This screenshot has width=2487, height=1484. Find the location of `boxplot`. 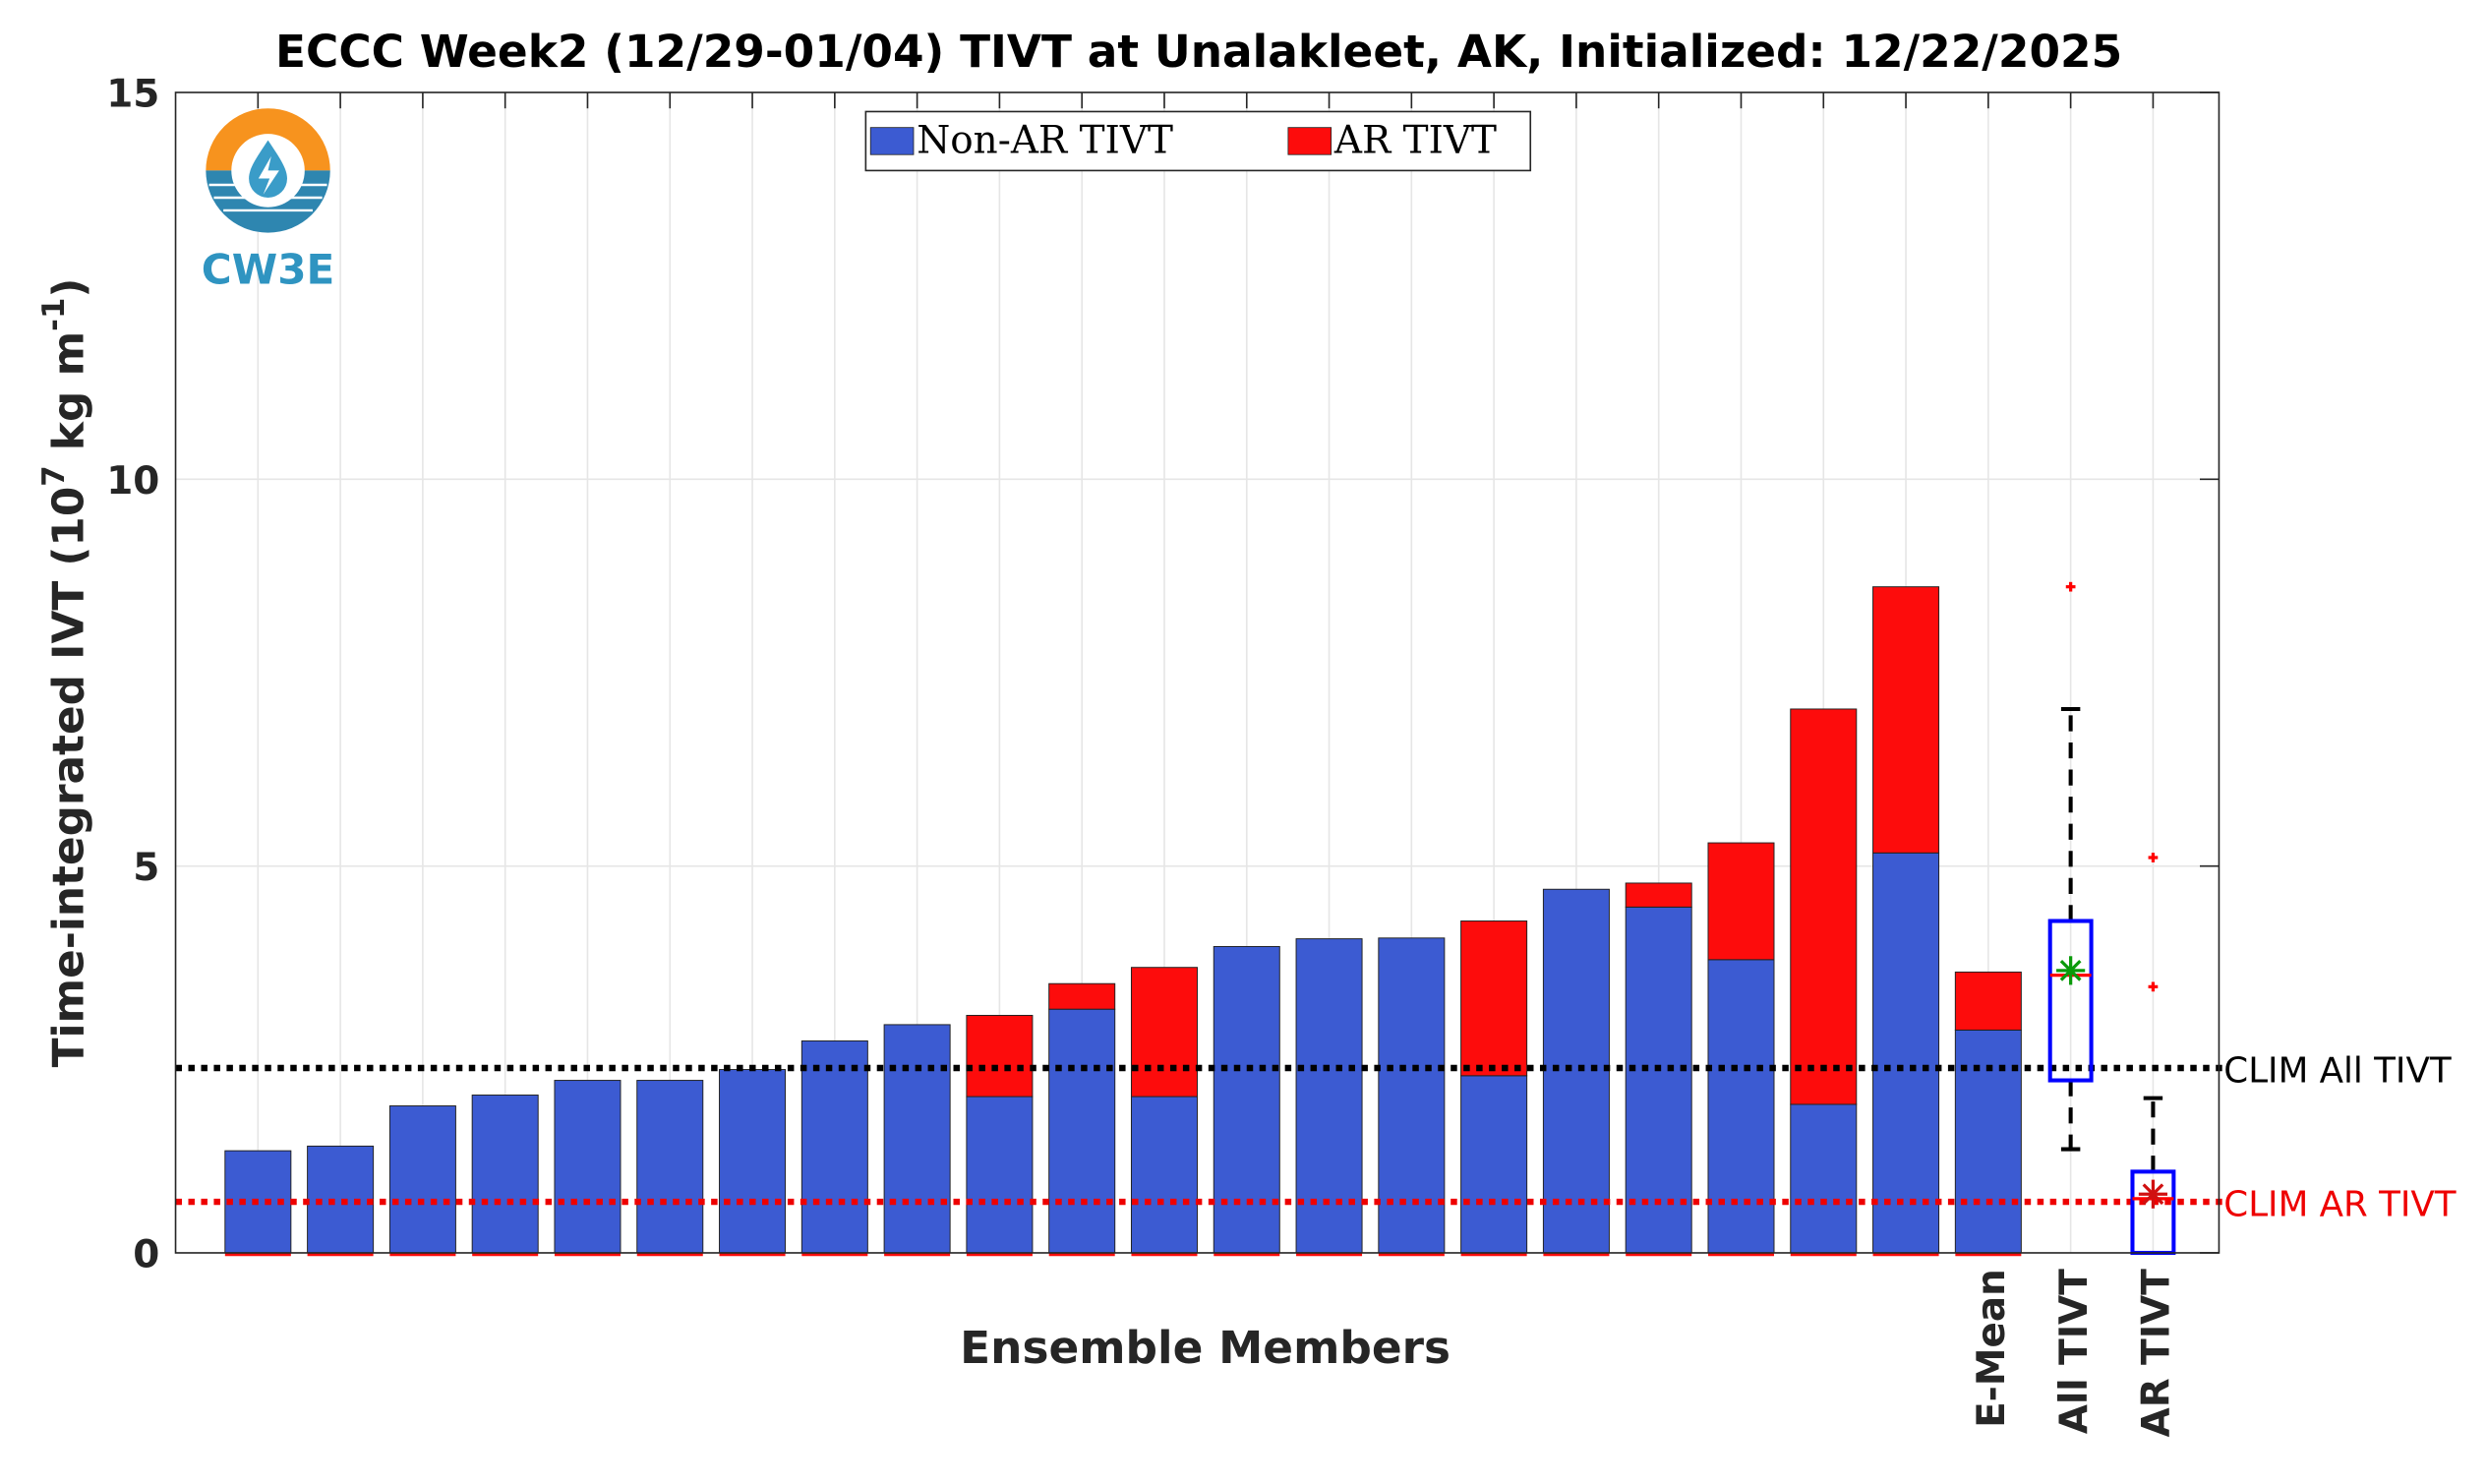

boxplot is located at coordinates (2070, 866).